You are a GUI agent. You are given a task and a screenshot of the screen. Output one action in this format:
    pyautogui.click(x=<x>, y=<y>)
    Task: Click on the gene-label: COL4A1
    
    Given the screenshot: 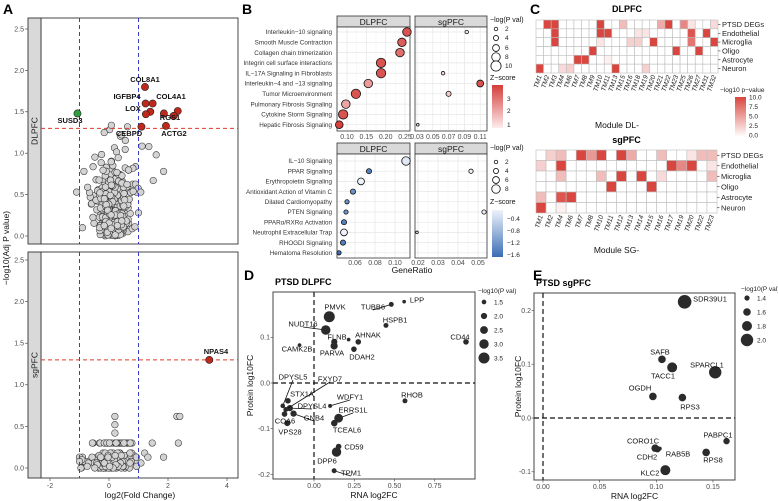 What is the action you would take?
    pyautogui.click(x=171, y=96)
    